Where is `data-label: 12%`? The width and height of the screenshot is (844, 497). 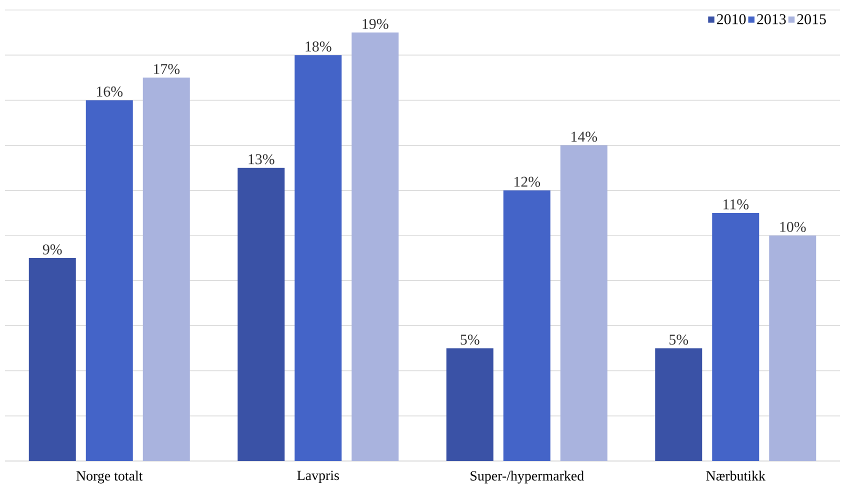
data-label: 12% is located at coordinates (527, 181).